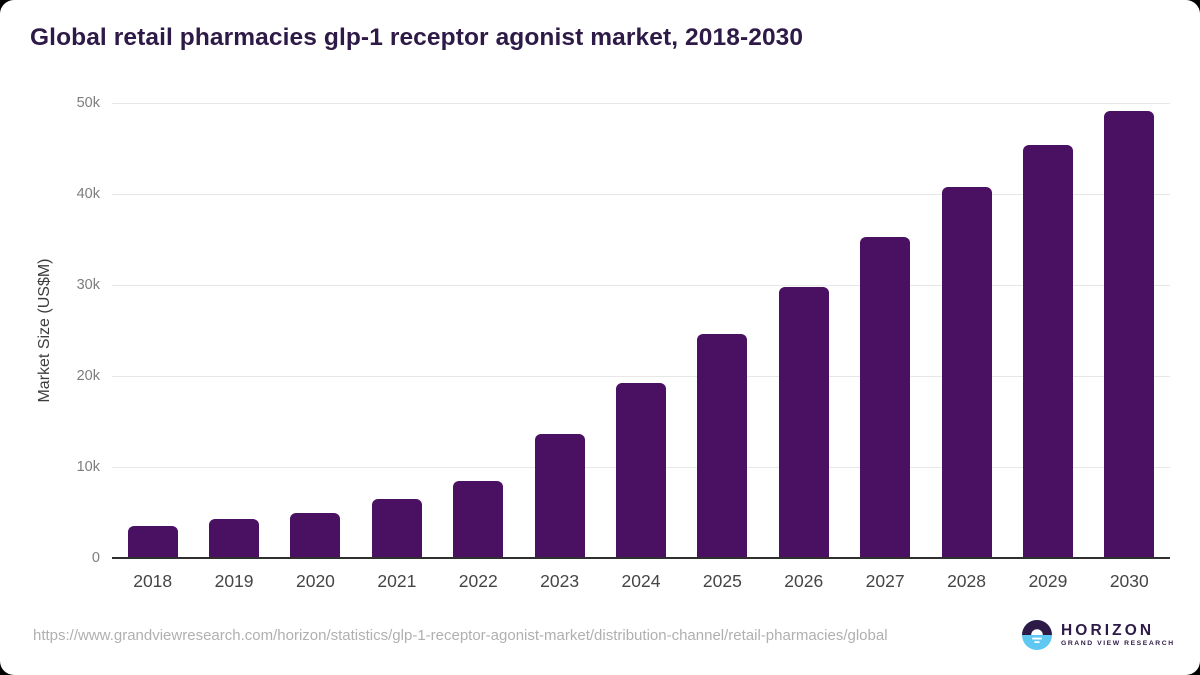  What do you see at coordinates (560, 581) in the screenshot?
I see `x-tick-label: 2023` at bounding box center [560, 581].